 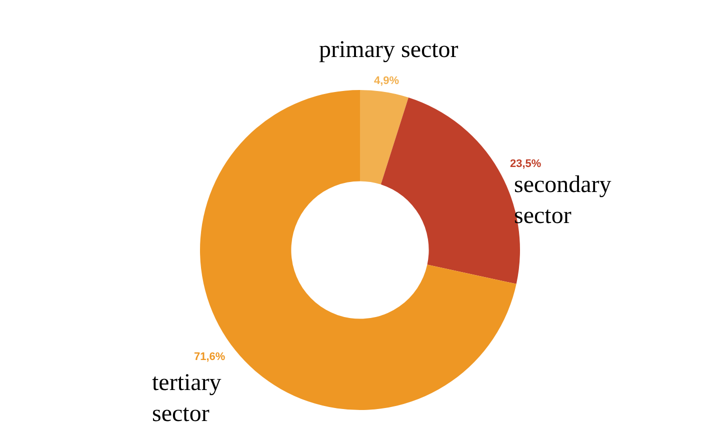 What do you see at coordinates (384, 137) in the screenshot?
I see `donut-slice` at bounding box center [384, 137].